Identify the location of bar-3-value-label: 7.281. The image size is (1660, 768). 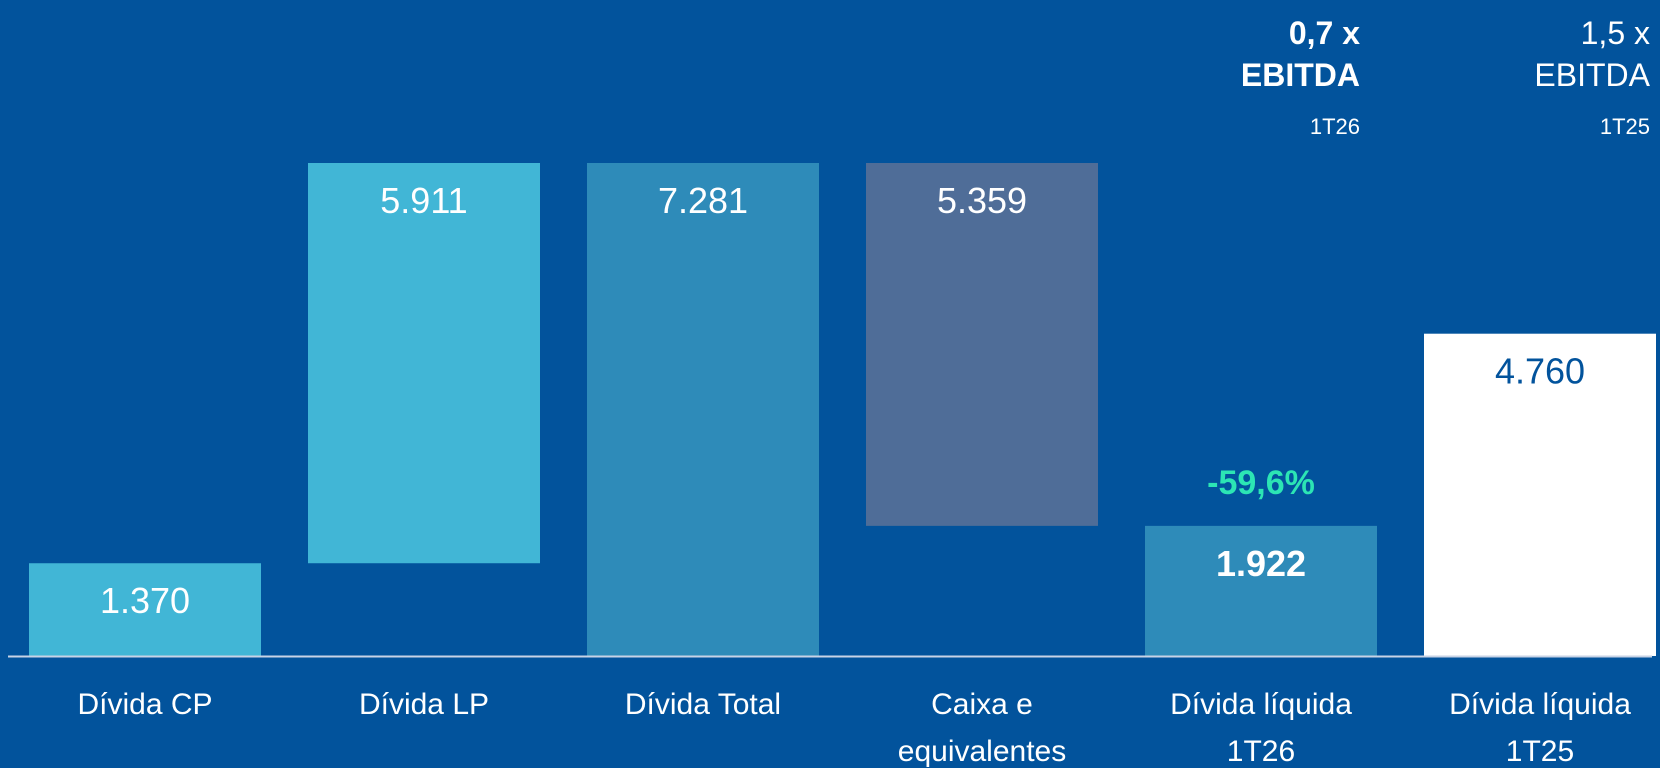
(703, 200).